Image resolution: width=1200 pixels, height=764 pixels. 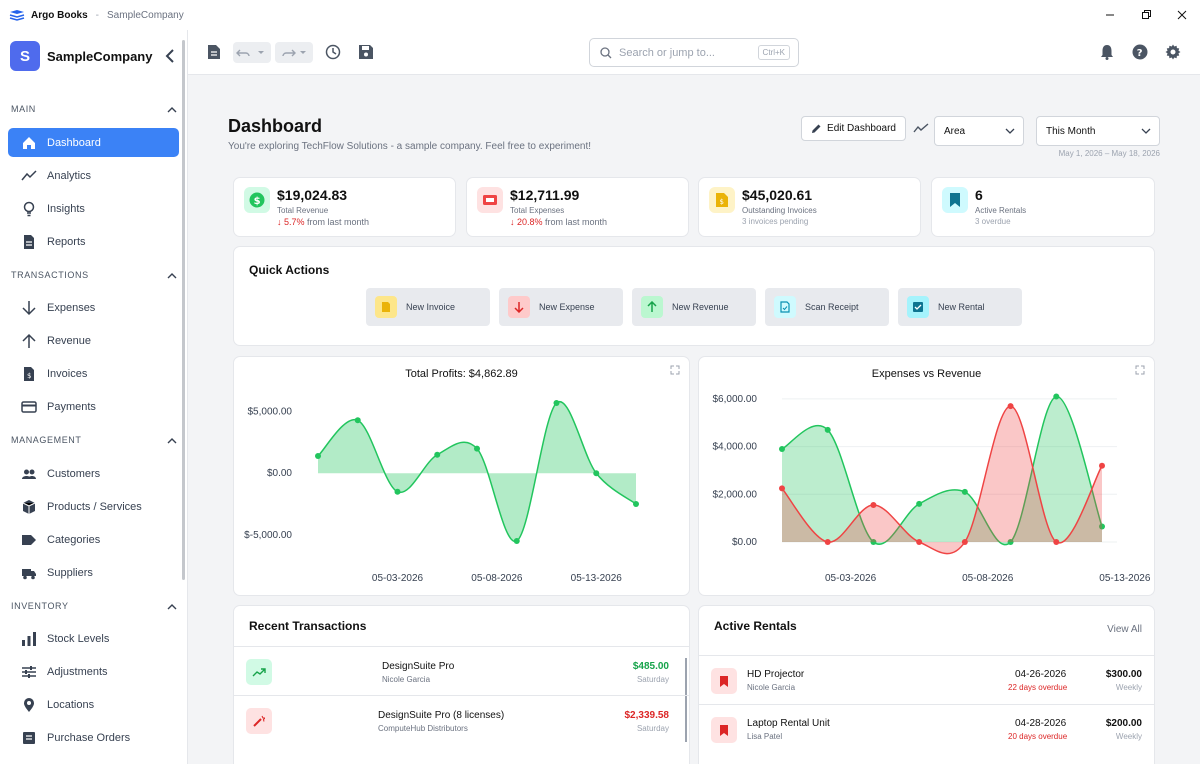 I want to click on section-management: MANAGEMENT, so click(x=94, y=440).